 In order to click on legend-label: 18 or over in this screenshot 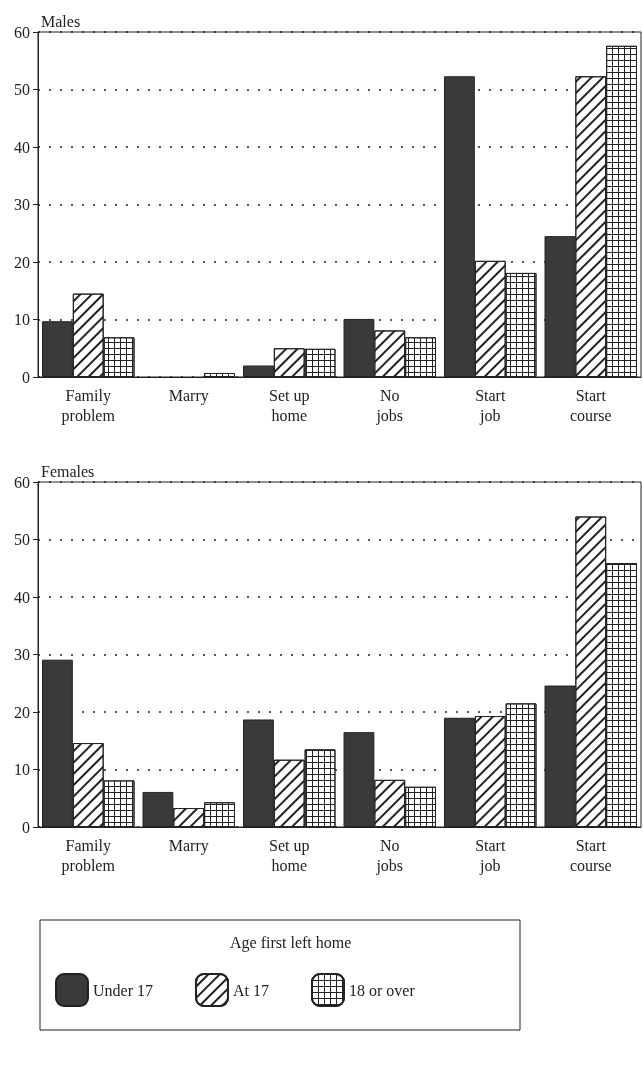, I will do `click(382, 990)`.